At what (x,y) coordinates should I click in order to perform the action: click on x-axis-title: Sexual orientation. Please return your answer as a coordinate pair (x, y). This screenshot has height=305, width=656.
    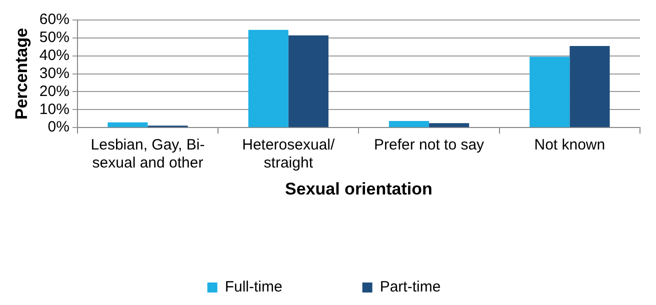
    Looking at the image, I should click on (358, 188).